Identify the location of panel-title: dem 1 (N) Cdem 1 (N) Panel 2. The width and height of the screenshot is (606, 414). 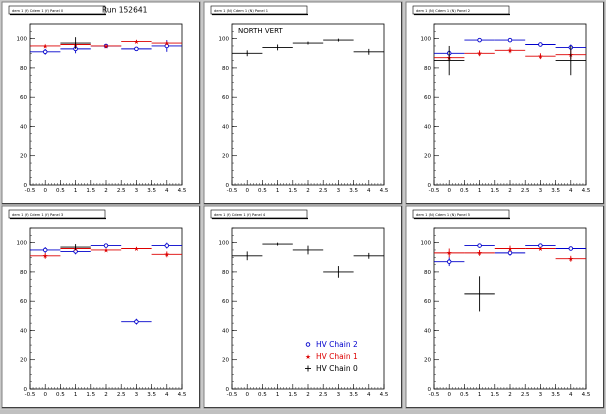
(443, 11).